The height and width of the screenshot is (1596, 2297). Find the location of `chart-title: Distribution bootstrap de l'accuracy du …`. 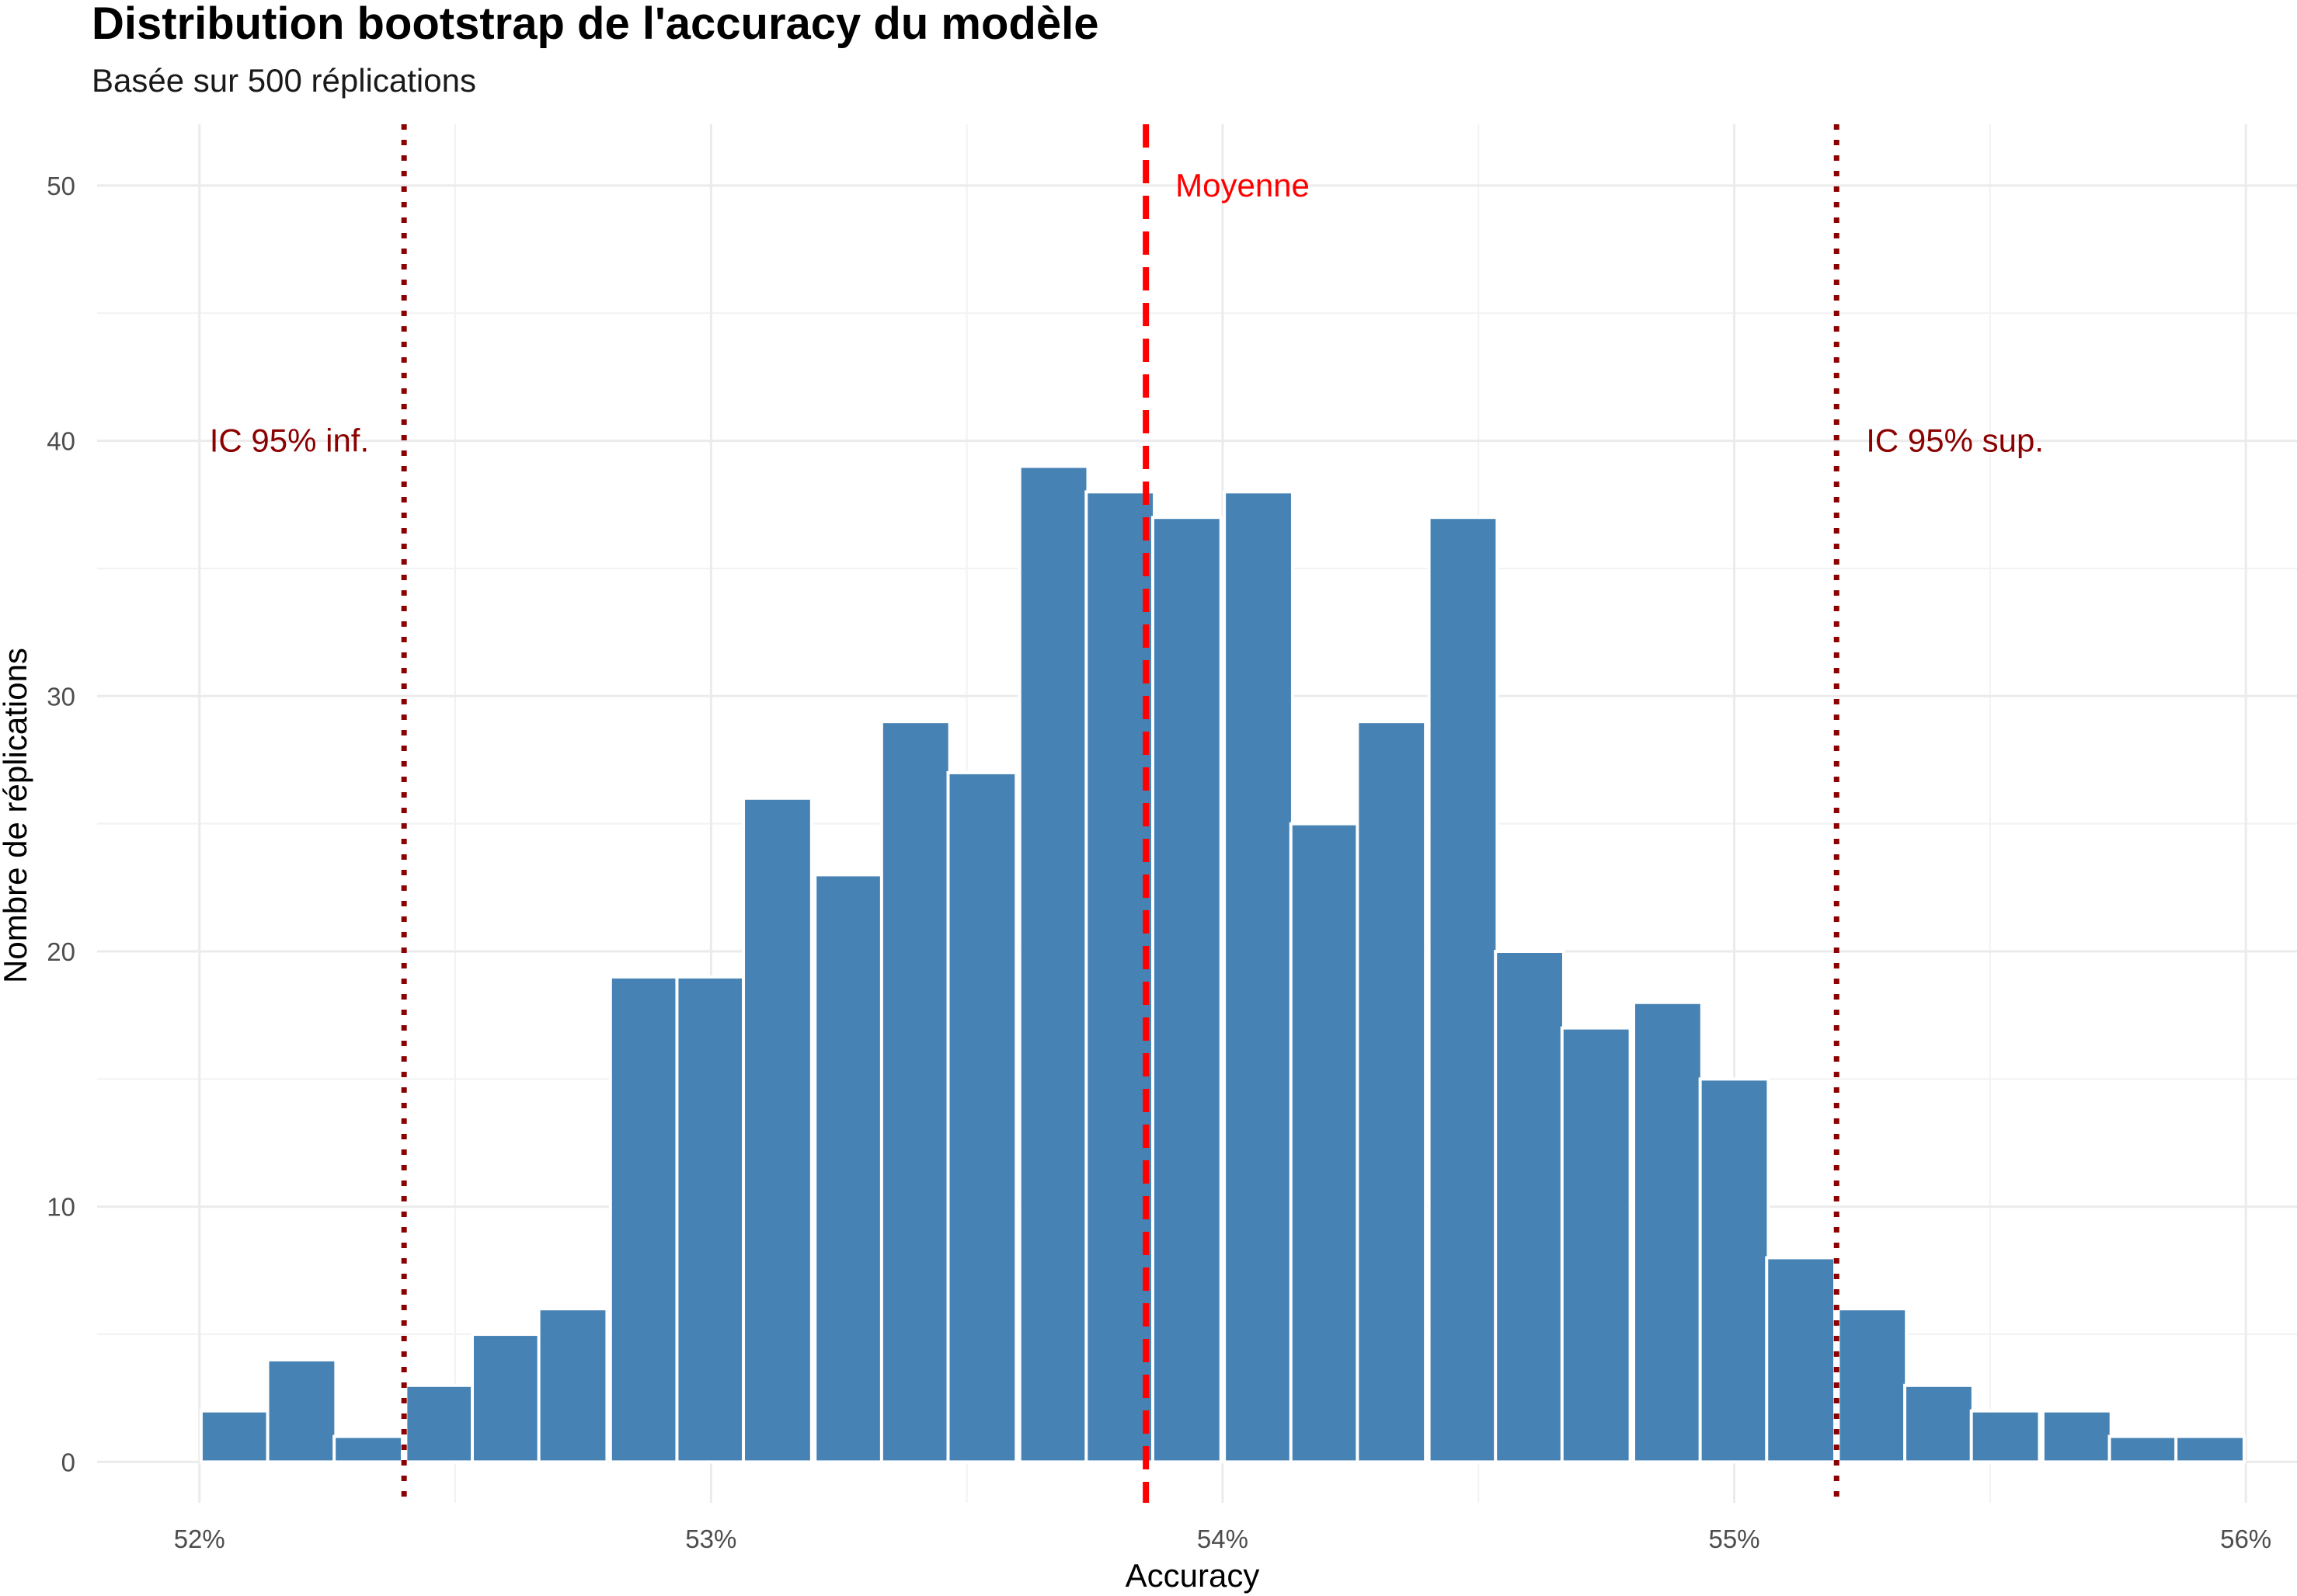

chart-title: Distribution bootstrap de l'accuracy du … is located at coordinates (595, 25).